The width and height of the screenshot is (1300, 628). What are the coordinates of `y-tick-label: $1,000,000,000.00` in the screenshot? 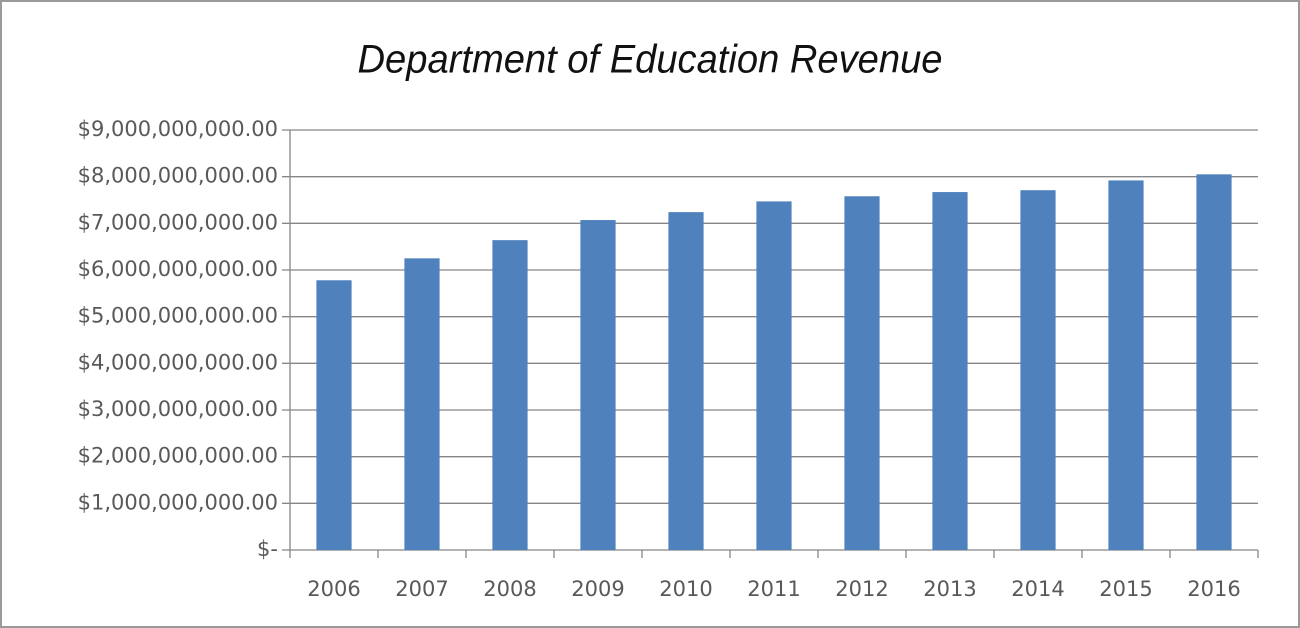 It's located at (178, 502).